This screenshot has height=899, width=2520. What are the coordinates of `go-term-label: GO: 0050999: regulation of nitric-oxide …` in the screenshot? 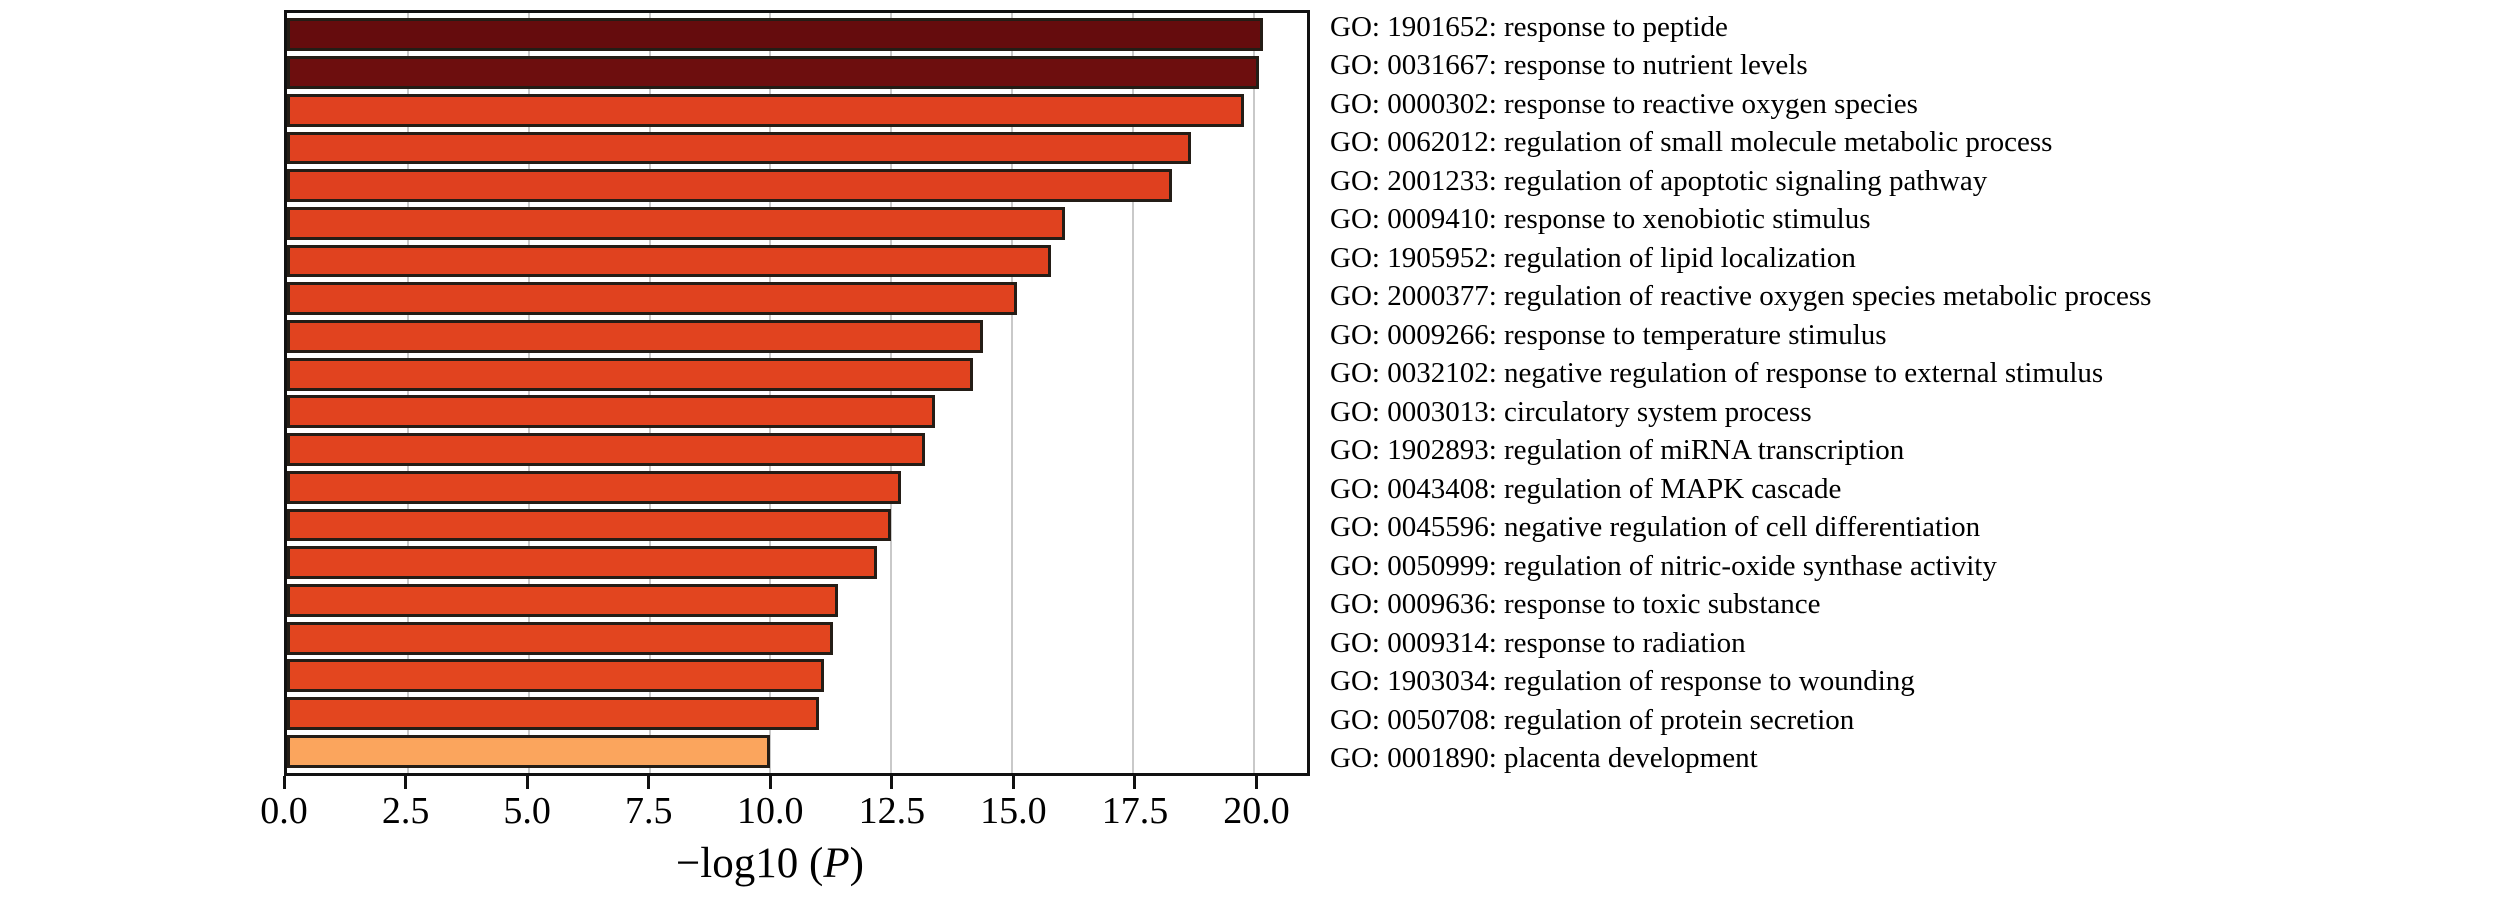 It's located at (1663, 565).